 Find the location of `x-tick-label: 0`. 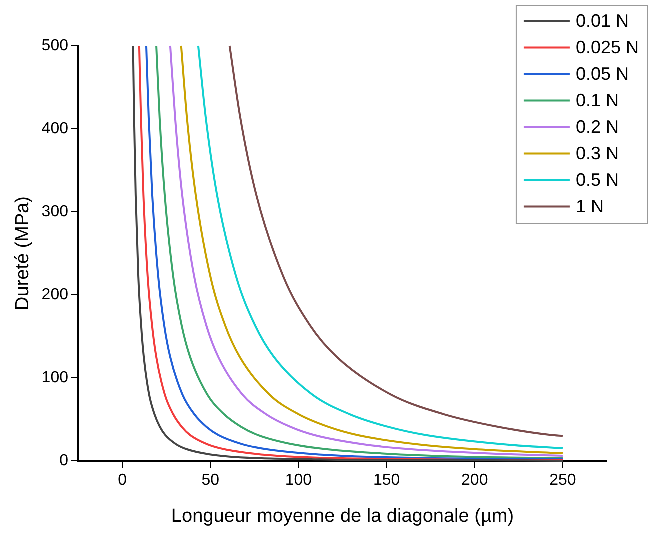

x-tick-label: 0 is located at coordinates (123, 481).